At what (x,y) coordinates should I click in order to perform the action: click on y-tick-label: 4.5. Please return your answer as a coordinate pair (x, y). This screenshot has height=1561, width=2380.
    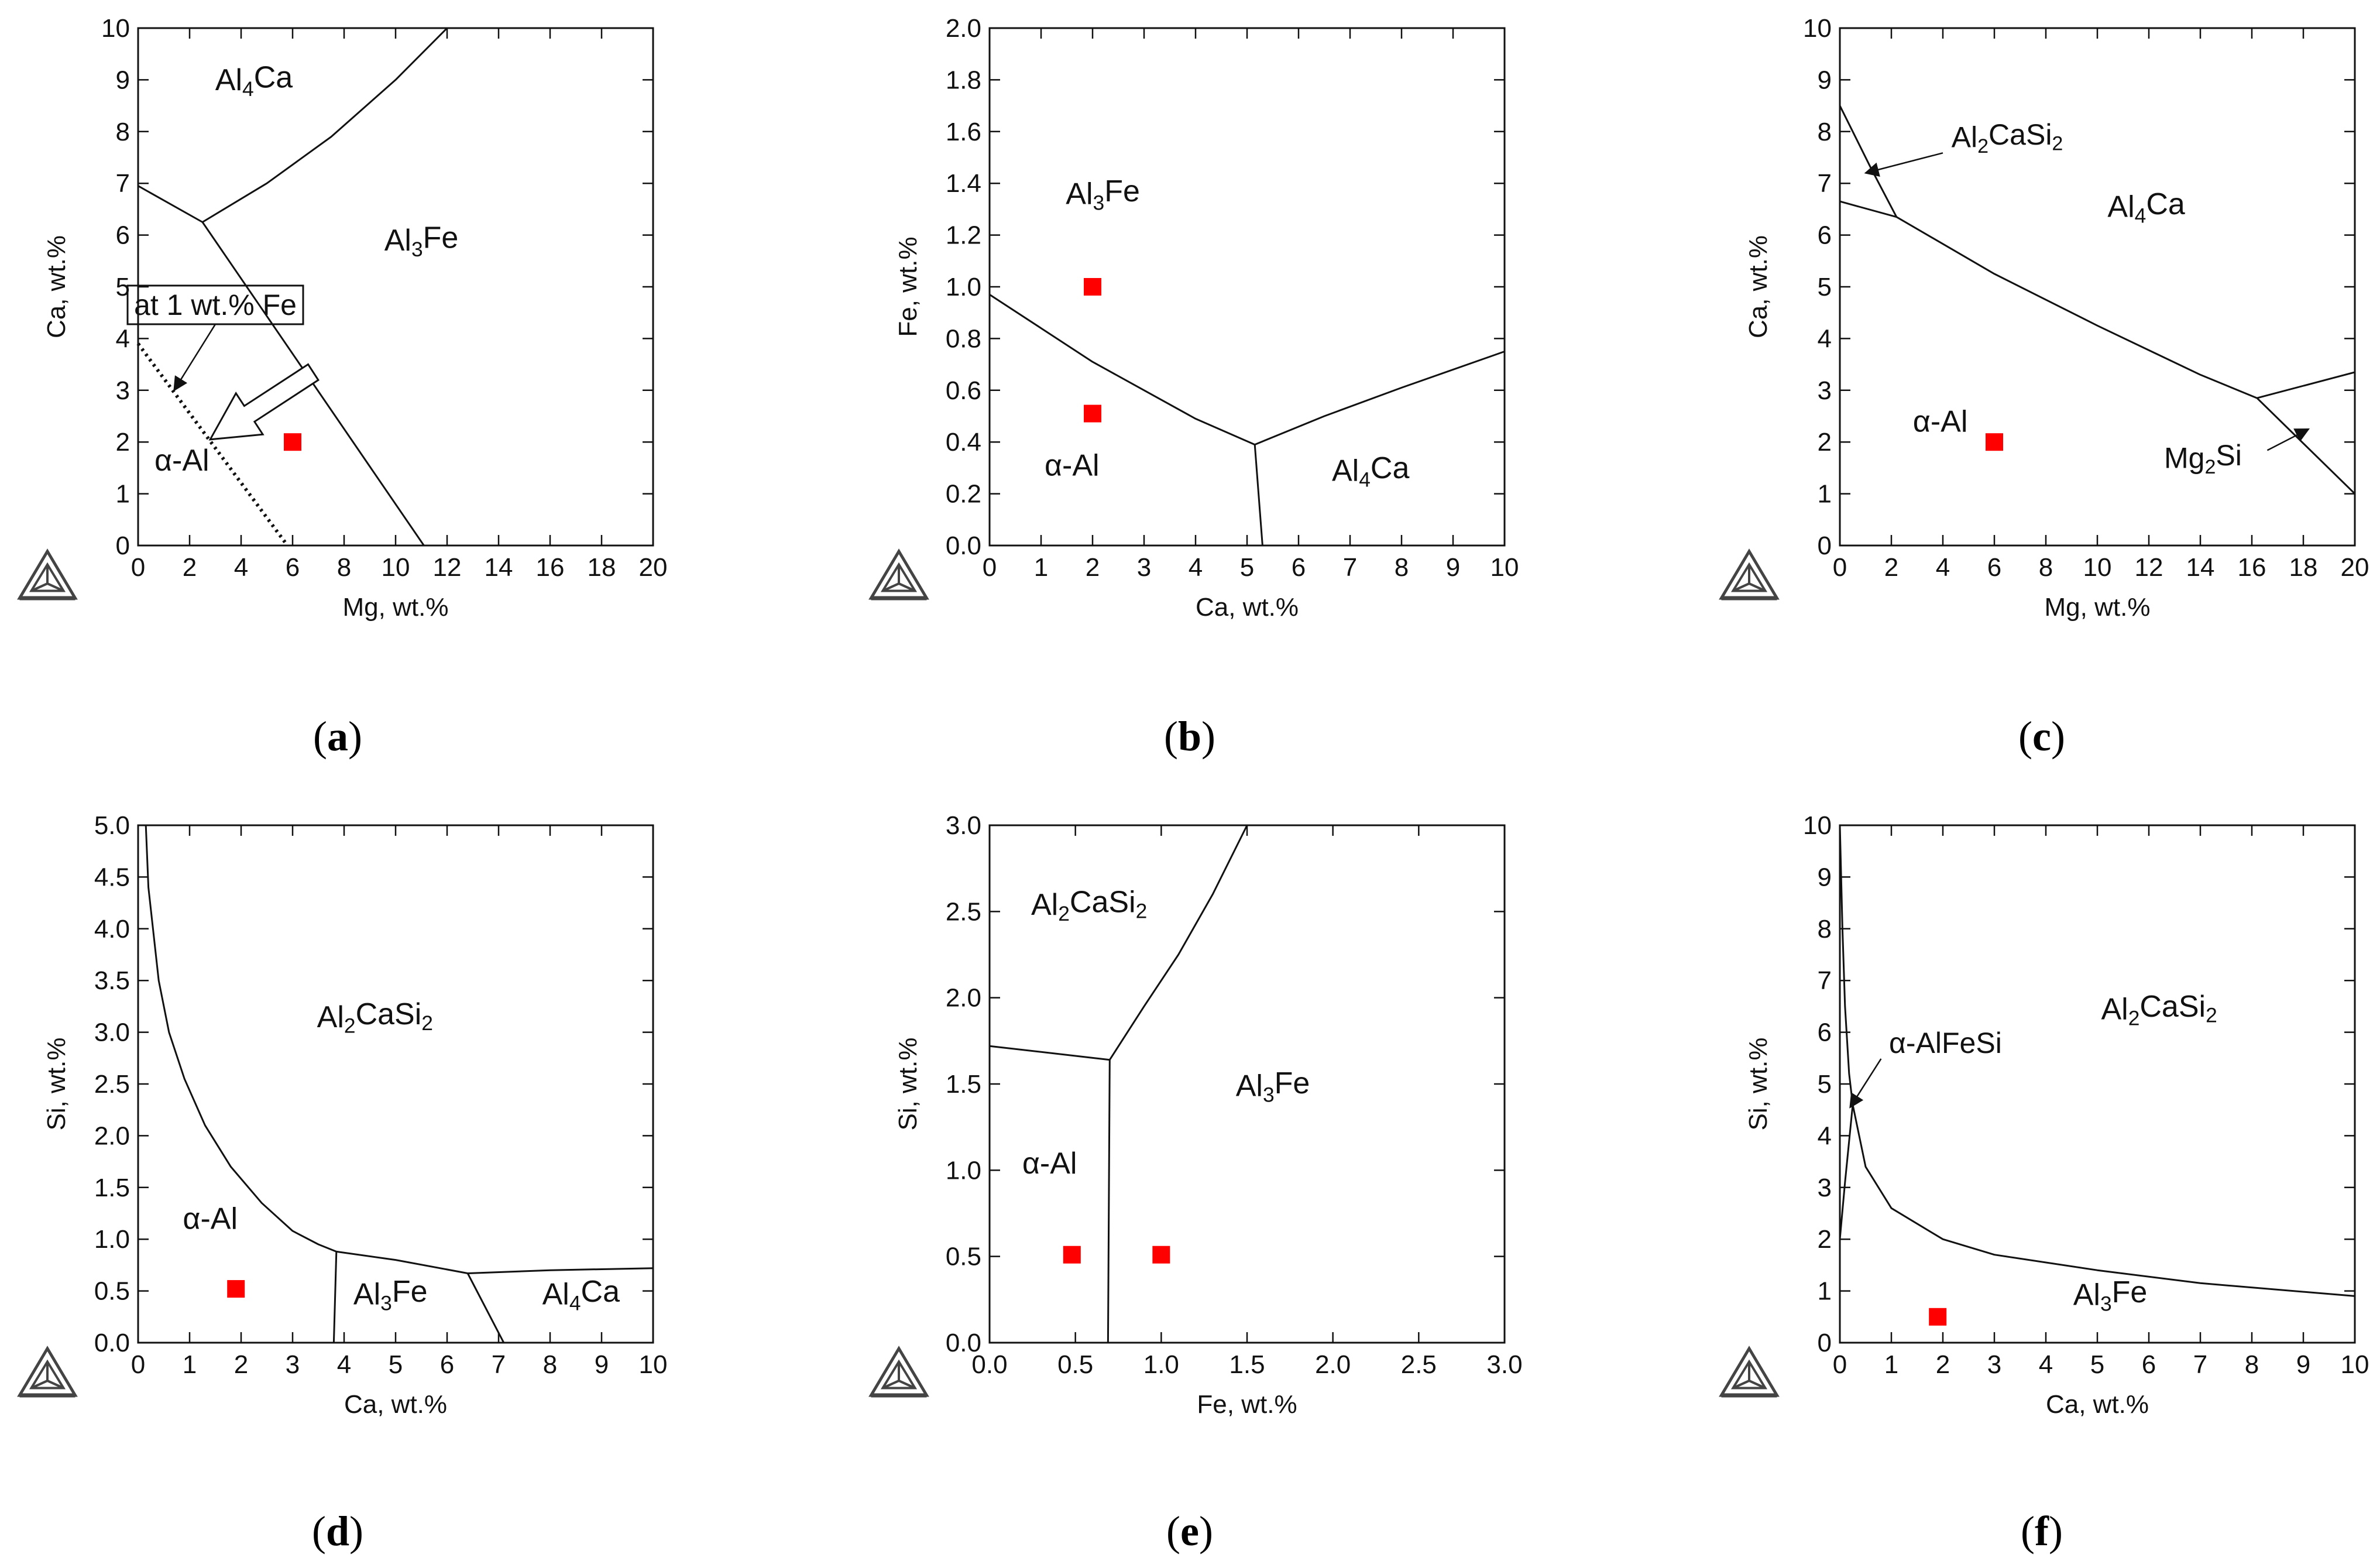
    Looking at the image, I should click on (112, 877).